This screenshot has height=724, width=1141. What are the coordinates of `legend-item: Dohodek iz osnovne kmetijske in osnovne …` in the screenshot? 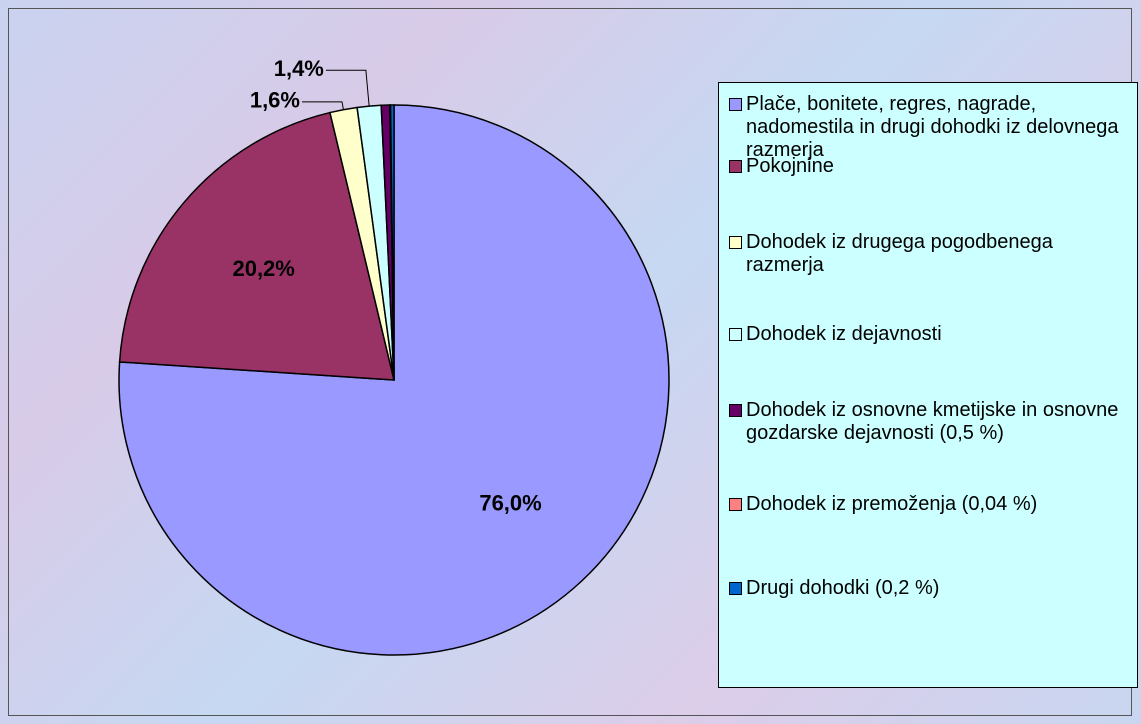 It's located at (931, 422).